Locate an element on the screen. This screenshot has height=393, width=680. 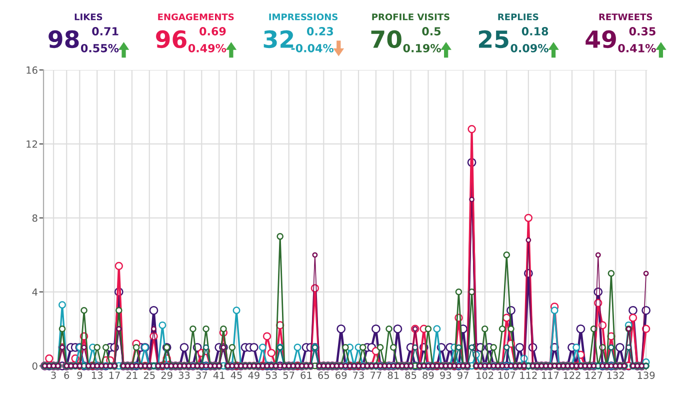
text: LIKES is located at coordinates (88, 16).